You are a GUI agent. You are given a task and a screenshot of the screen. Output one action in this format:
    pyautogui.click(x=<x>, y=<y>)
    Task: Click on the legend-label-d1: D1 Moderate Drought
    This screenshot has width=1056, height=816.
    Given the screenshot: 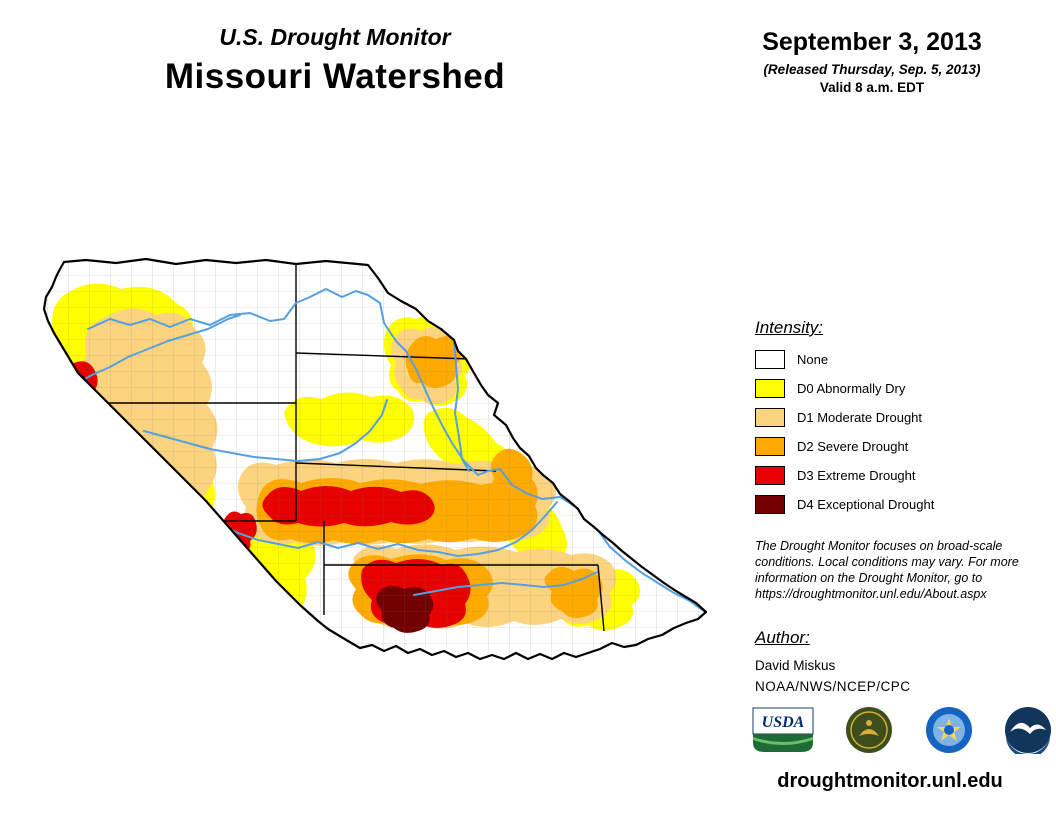 What is the action you would take?
    pyautogui.click(x=860, y=417)
    